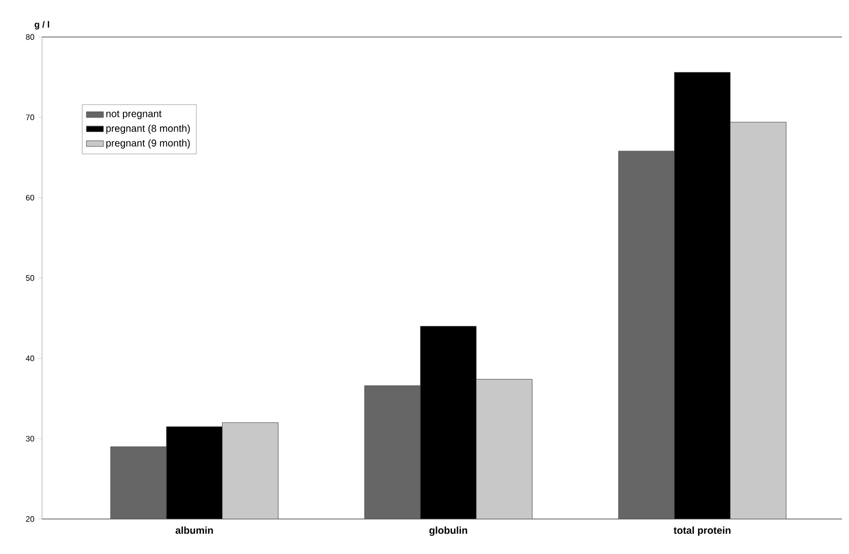 The height and width of the screenshot is (554, 849). Describe the element at coordinates (134, 115) in the screenshot. I see `legend-label: not pregnant` at that location.